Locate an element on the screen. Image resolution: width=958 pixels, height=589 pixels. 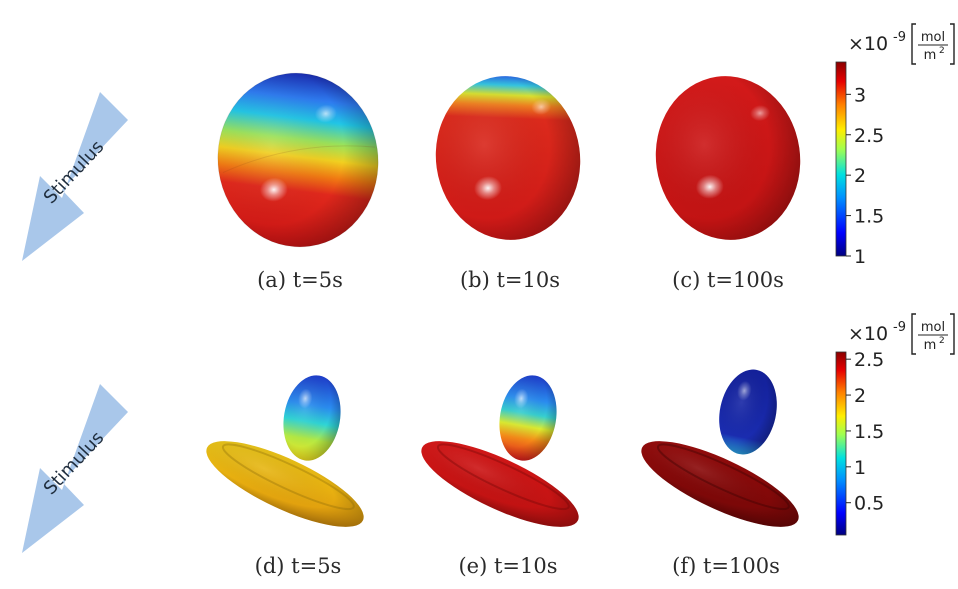
colorbar-tick-label: 0.5 is located at coordinates (869, 504).